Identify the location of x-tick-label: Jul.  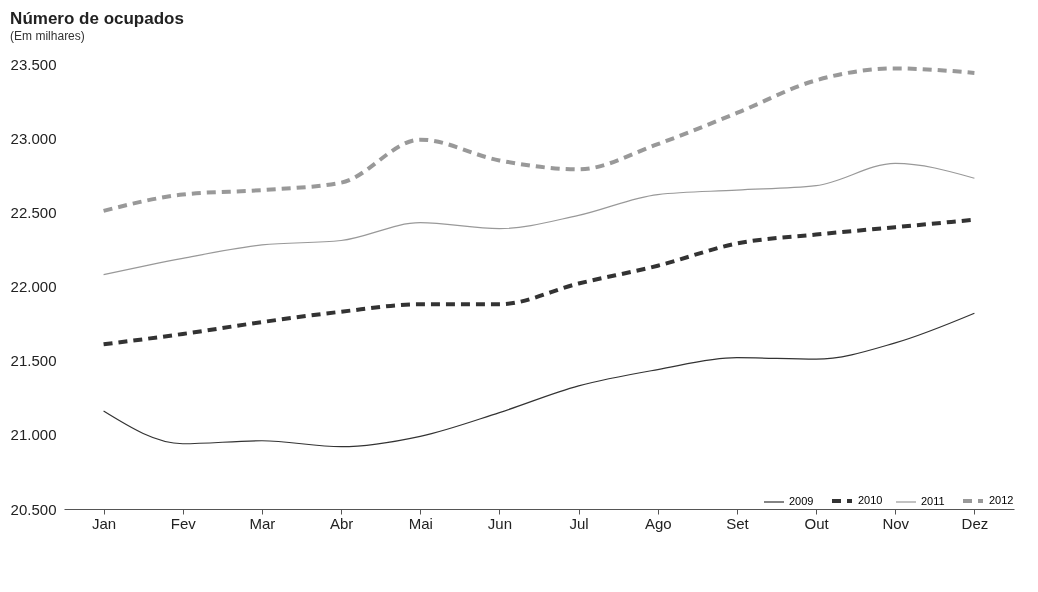
(579, 523).